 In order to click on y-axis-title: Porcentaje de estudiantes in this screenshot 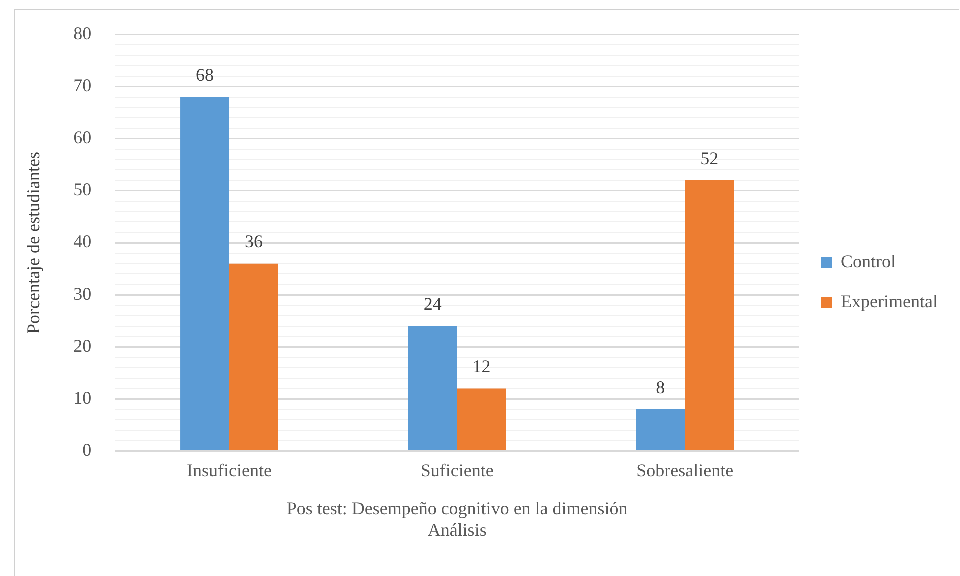, I will do `click(34, 243)`.